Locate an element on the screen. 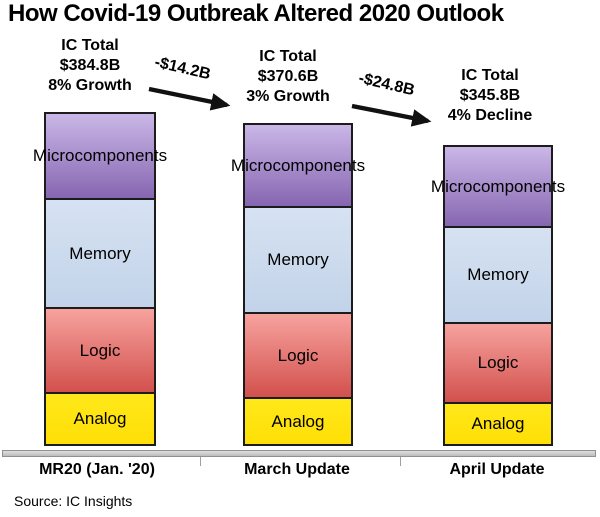 The image size is (600, 517). annotation-line-value: $384.8B is located at coordinates (90, 65).